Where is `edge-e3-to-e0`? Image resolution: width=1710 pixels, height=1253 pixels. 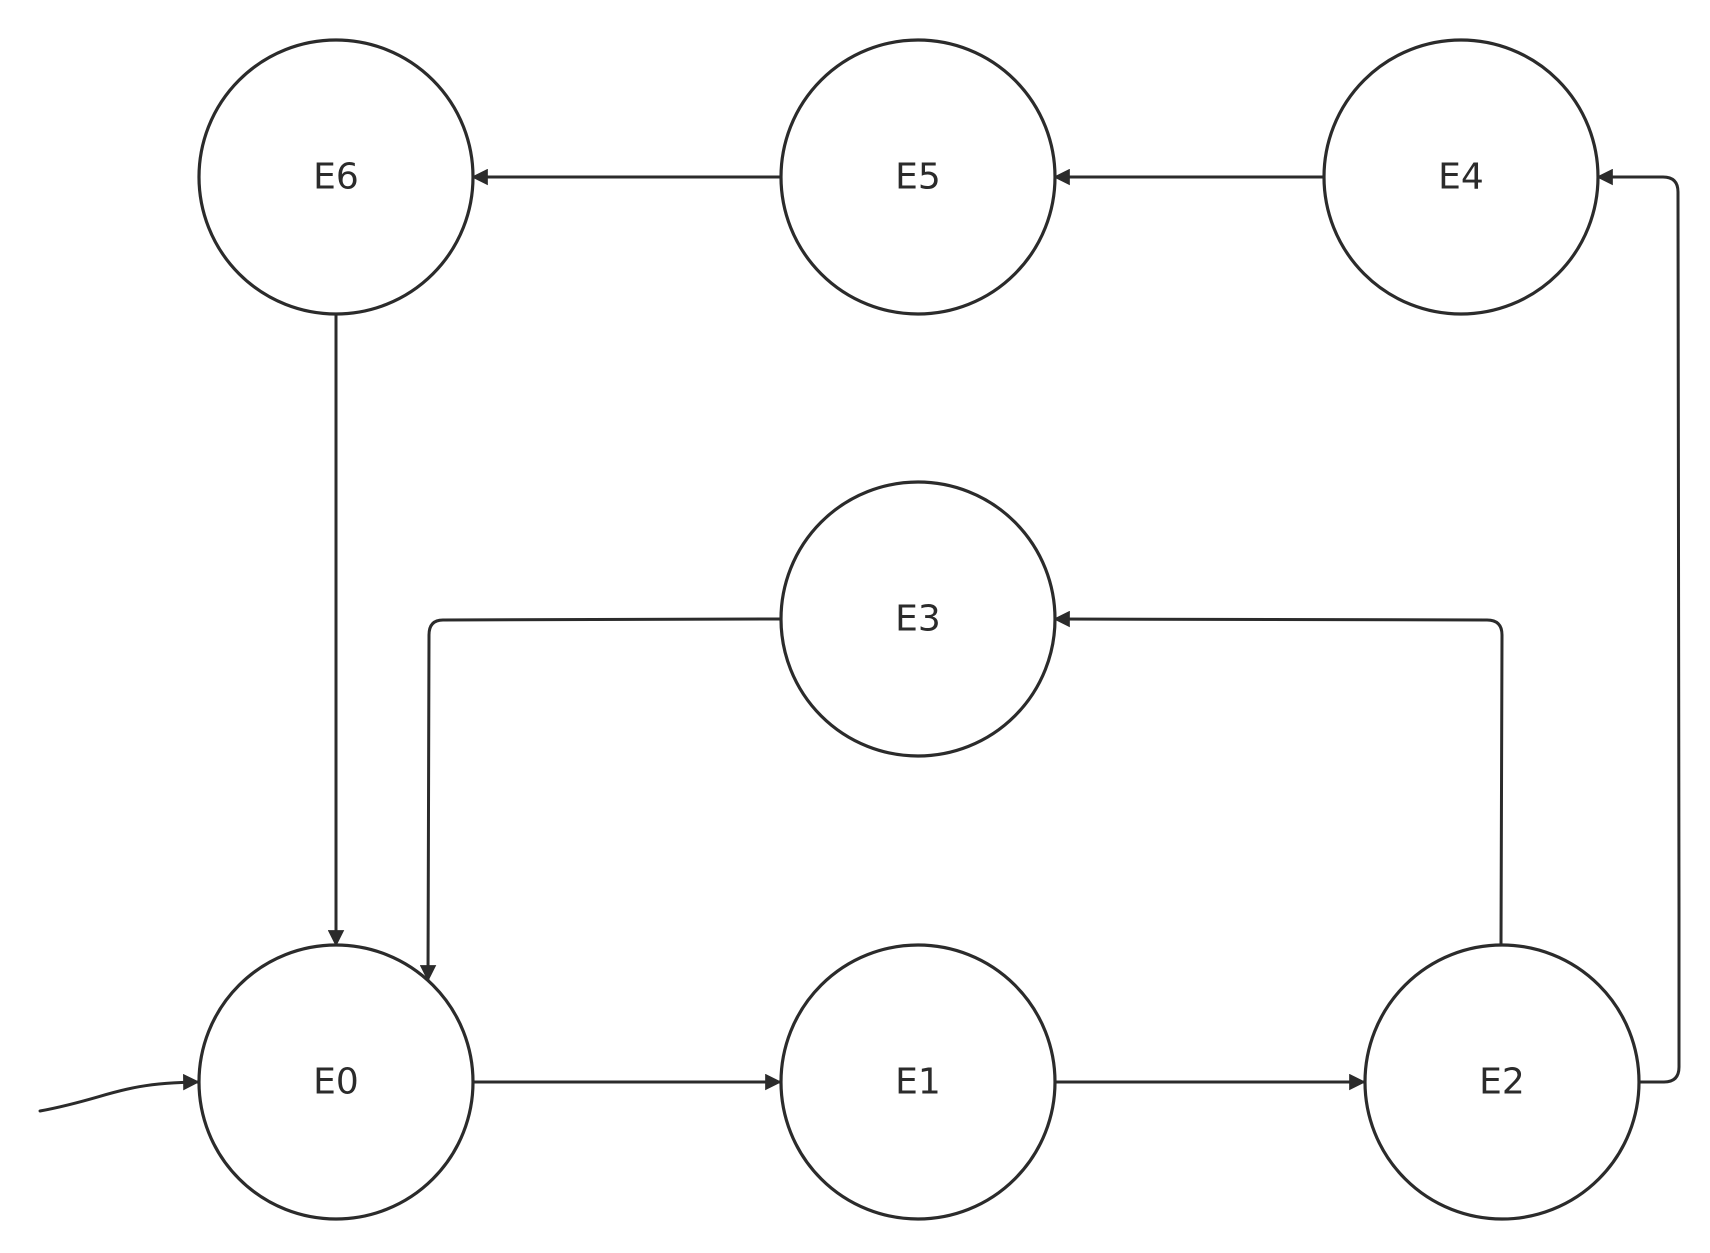 edge-e3-to-e0 is located at coordinates (601, 799).